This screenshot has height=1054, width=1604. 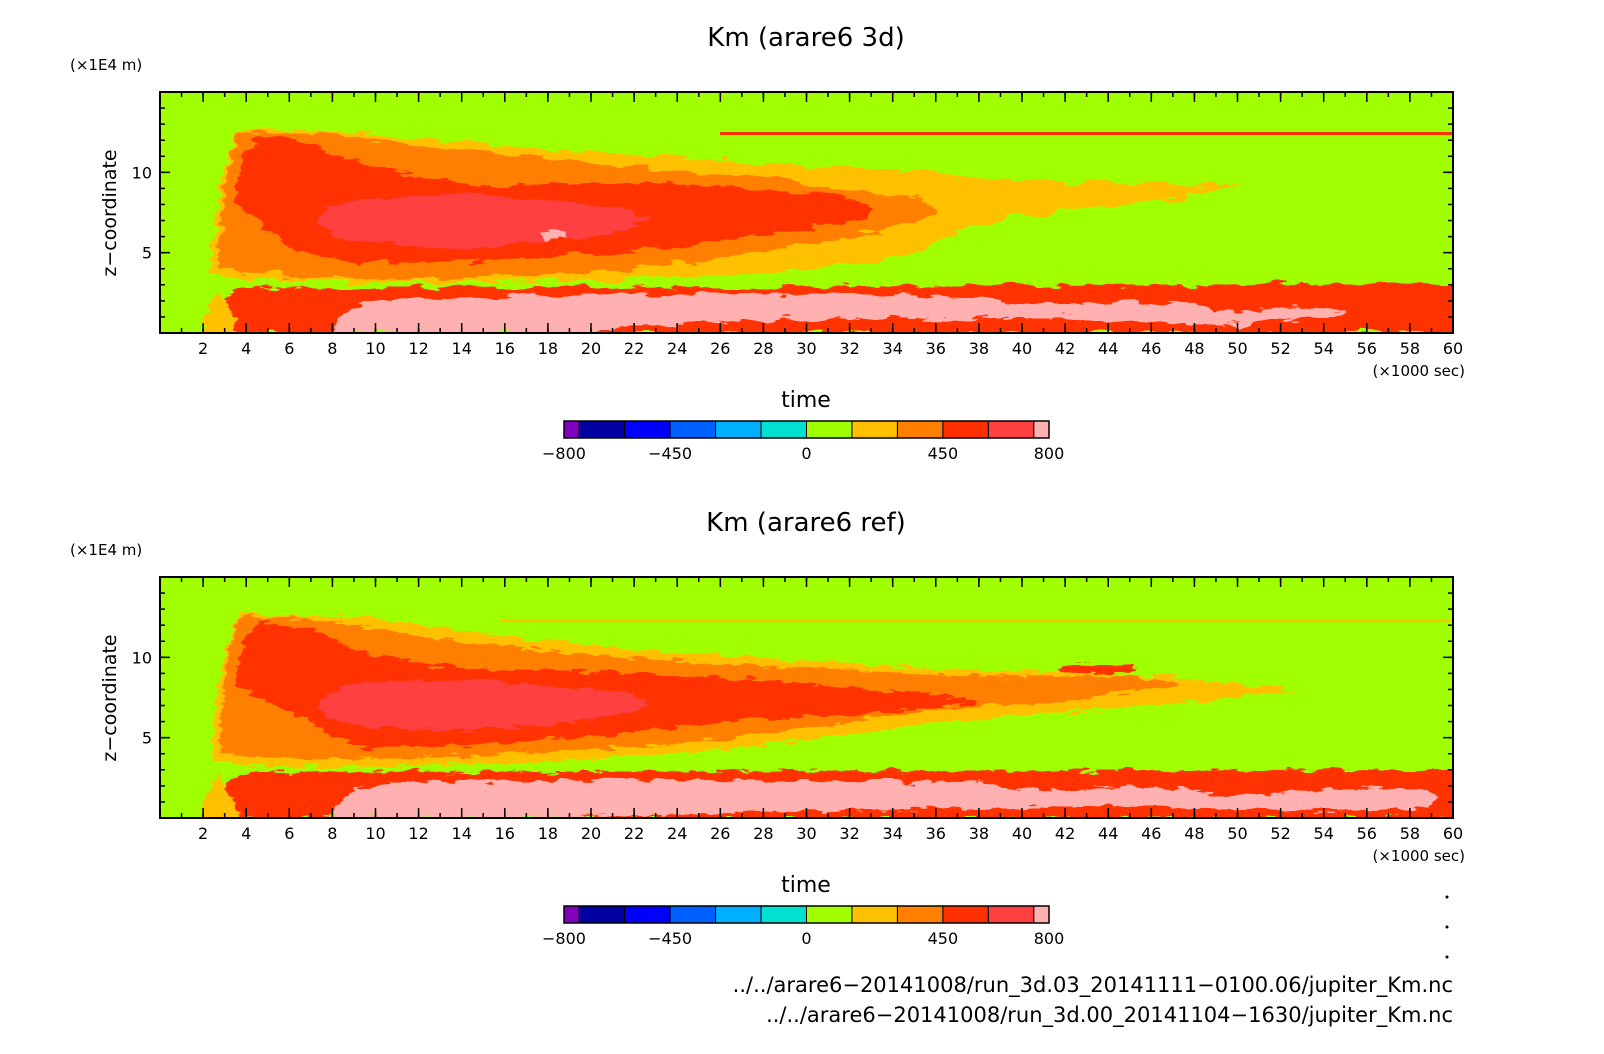 I want to click on x-tick-label: 14, so click(x=462, y=833).